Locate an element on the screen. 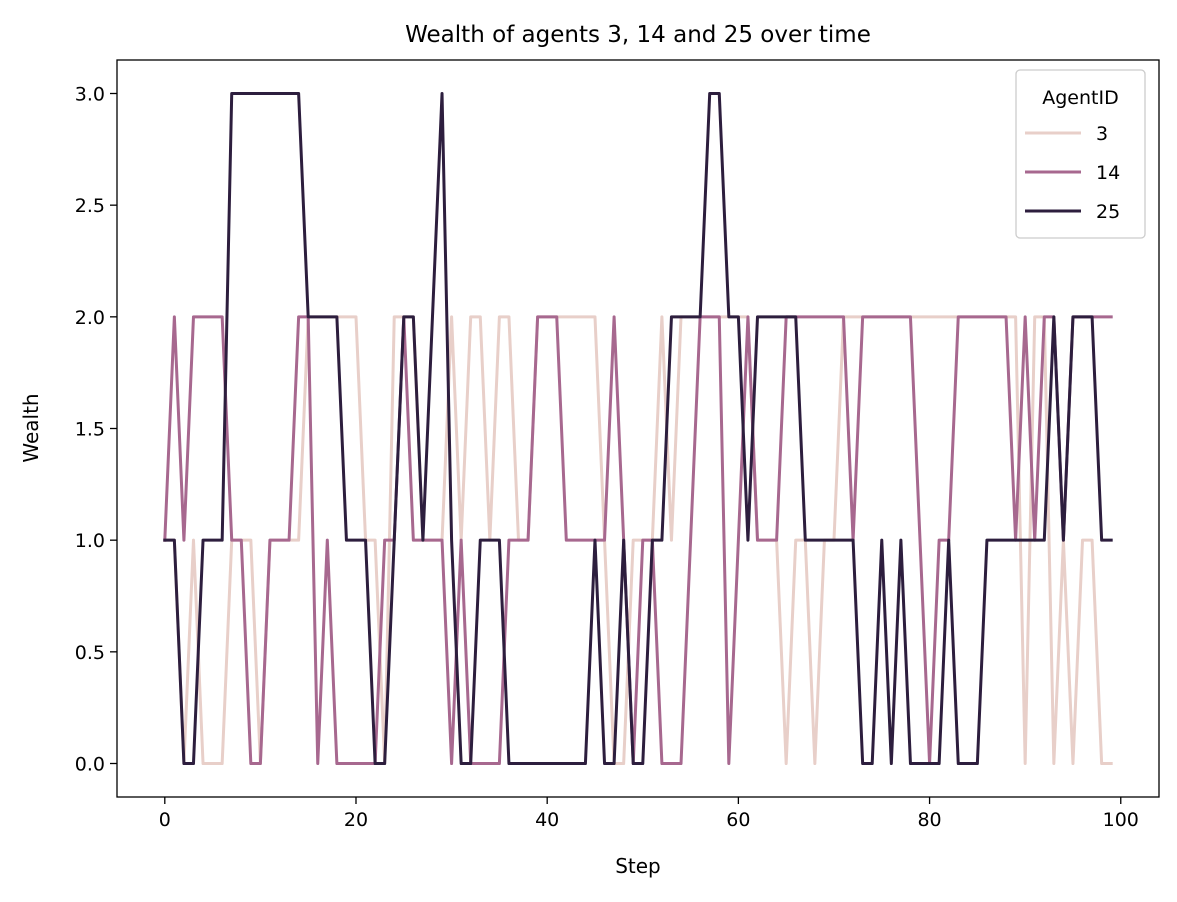 The width and height of the screenshot is (1177, 902). y-tick-label: 0.5 is located at coordinates (90, 653).